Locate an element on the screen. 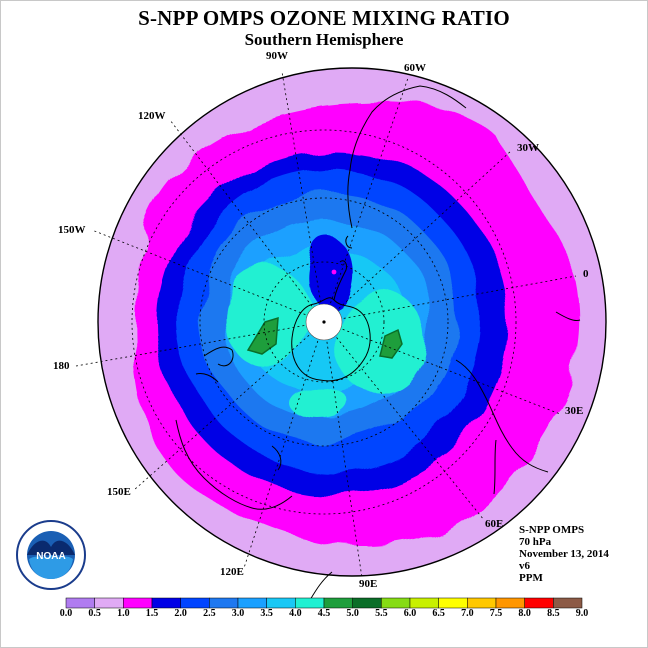 This screenshot has width=648, height=648. lon-label-90w: 90W is located at coordinates (277, 56).